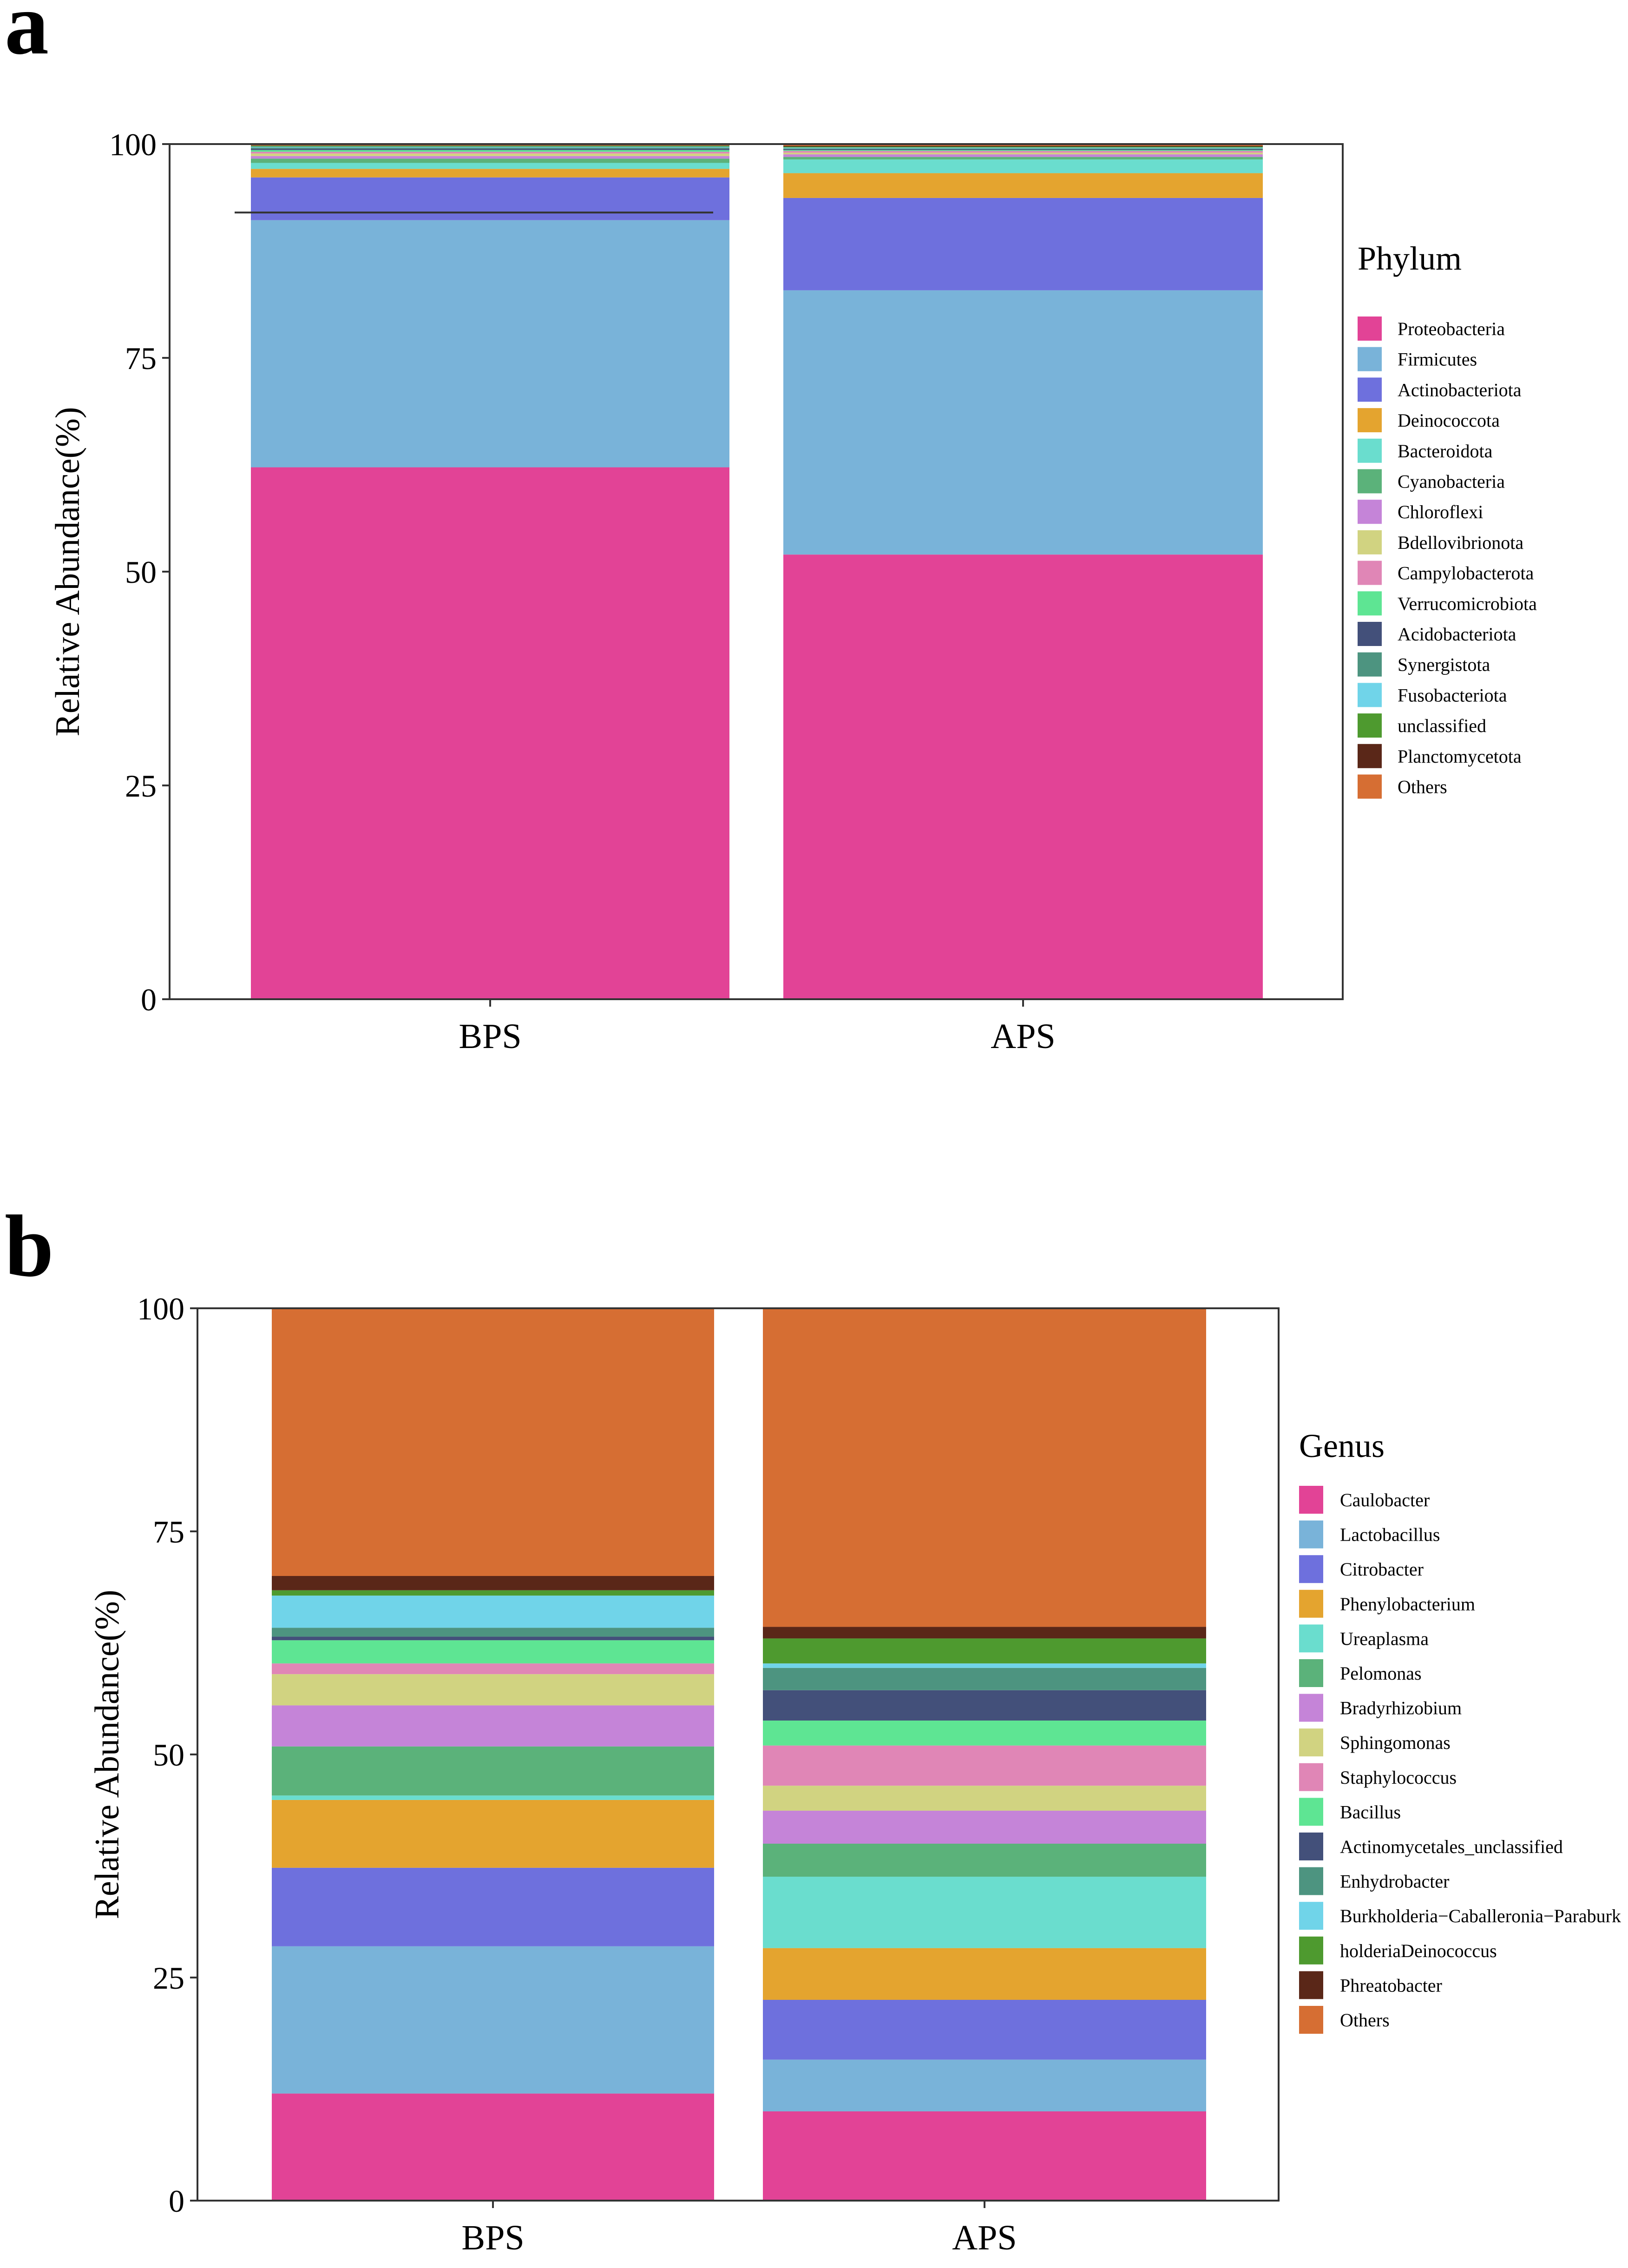  Describe the element at coordinates (984, 1733) in the screenshot. I see `bar-segment-aps-bacillus` at that location.